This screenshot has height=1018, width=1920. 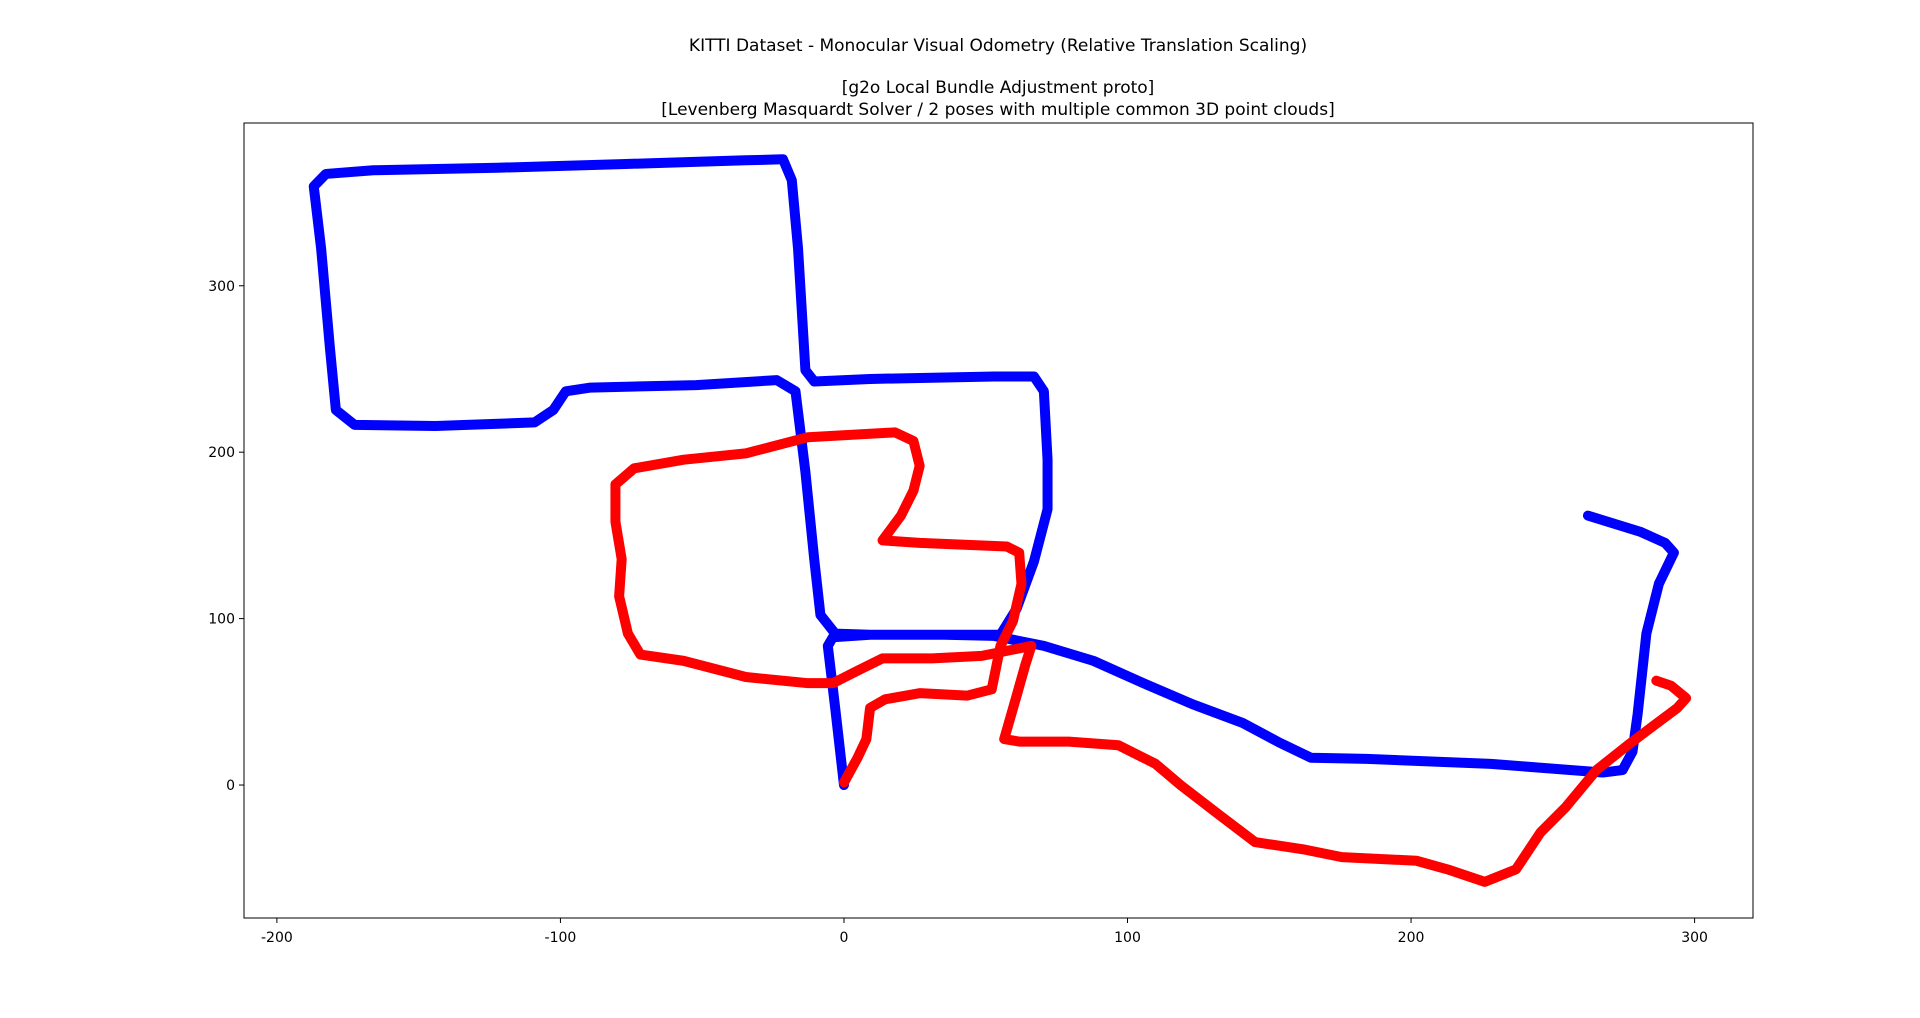 What do you see at coordinates (1127, 938) in the screenshot?
I see `x-tick-label: 100` at bounding box center [1127, 938].